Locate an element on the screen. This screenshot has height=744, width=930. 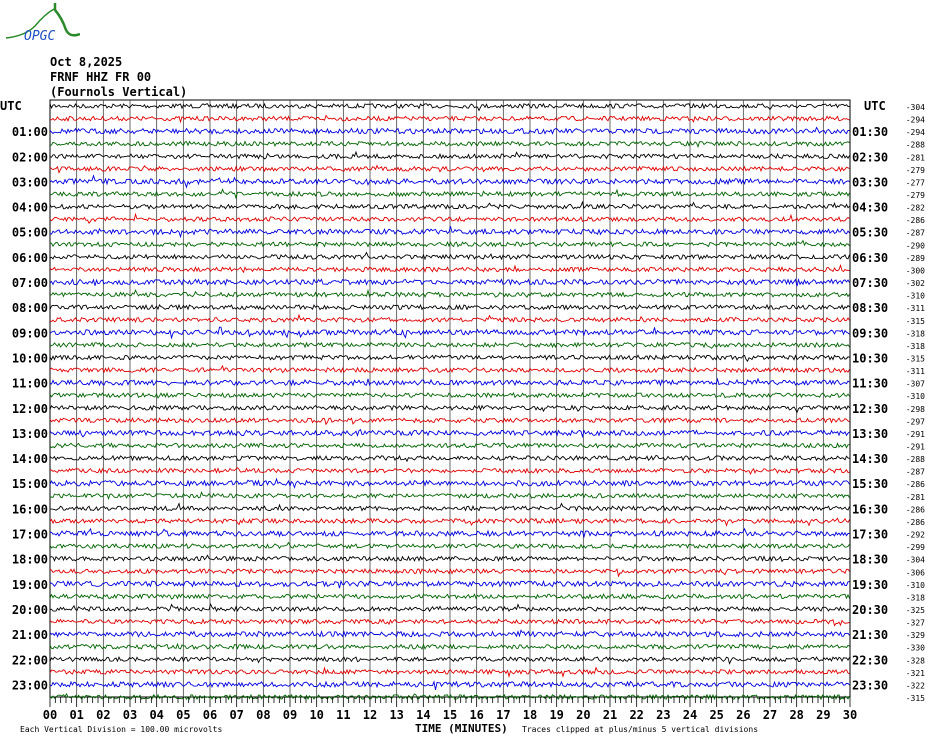
trace-offset-label: -311 is located at coordinates (915, 371).